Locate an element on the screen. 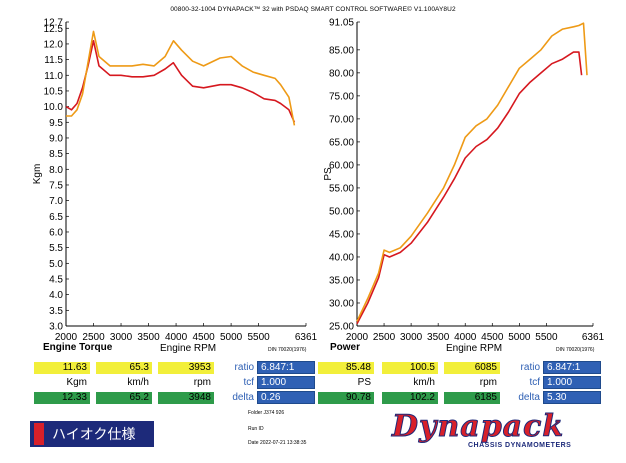 Image resolution: width=626 pixels, height=463 pixels. power-ytick-label: 80.00 is located at coordinates (341, 73).